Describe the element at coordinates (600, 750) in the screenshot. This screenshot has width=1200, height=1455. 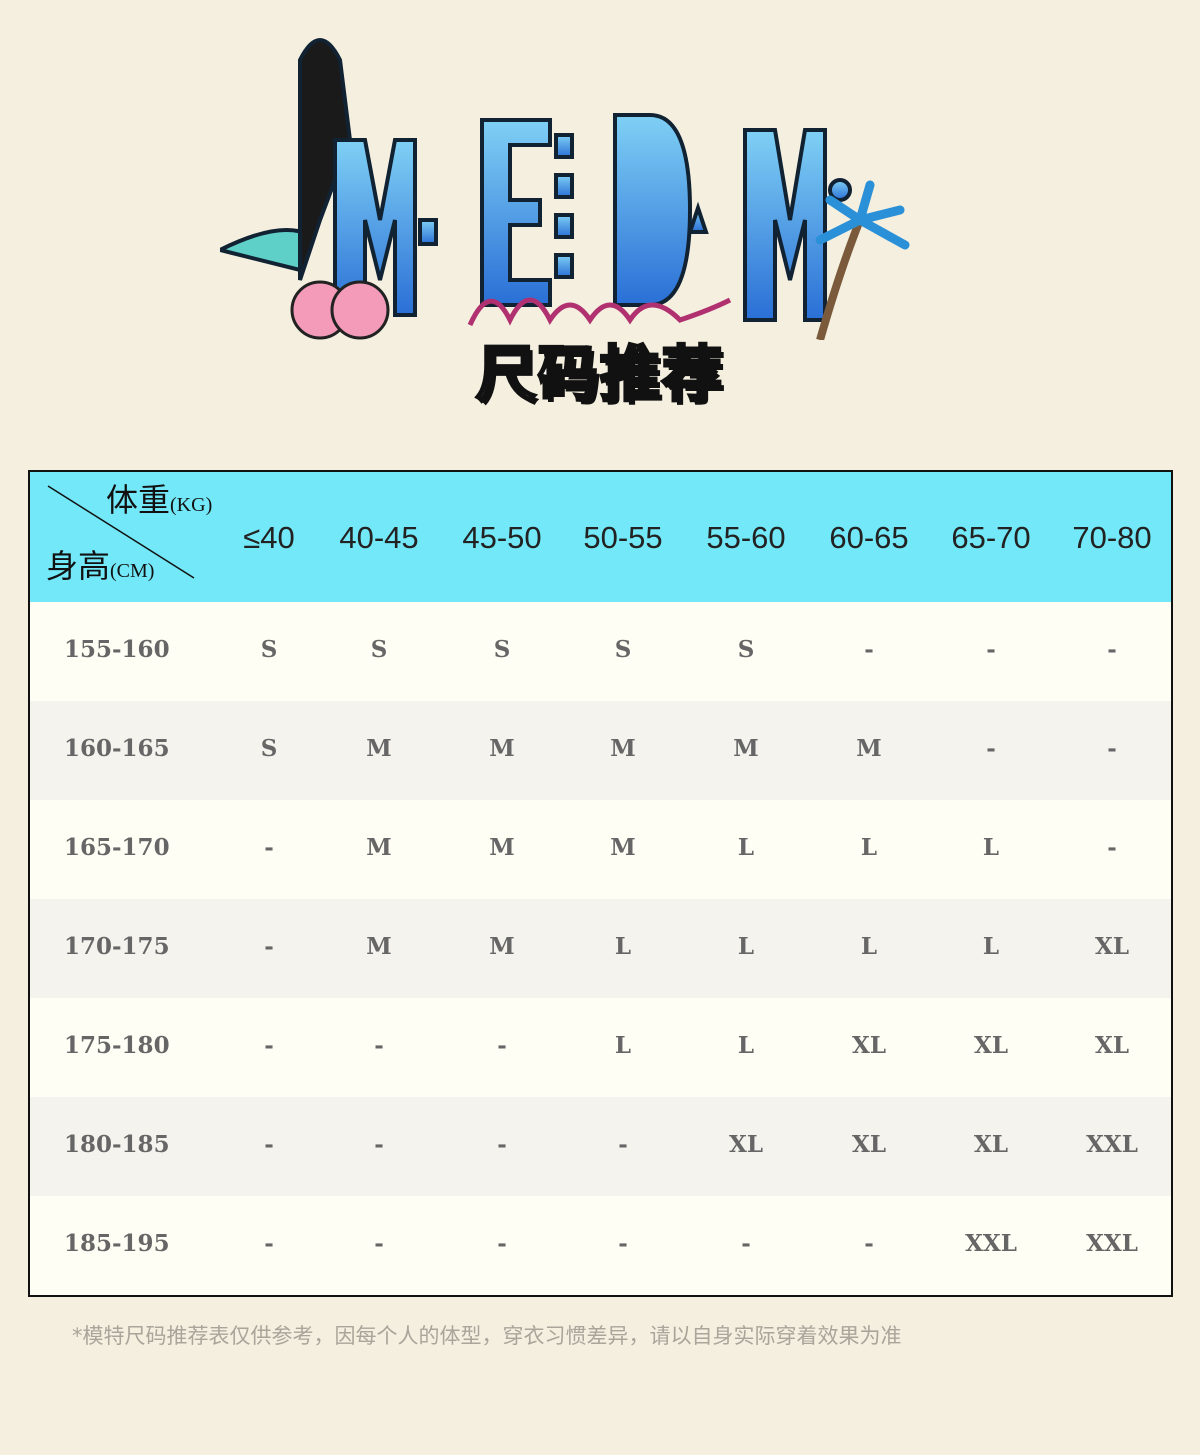
I see `table-row: 160-165 S M M M M M - -` at that location.